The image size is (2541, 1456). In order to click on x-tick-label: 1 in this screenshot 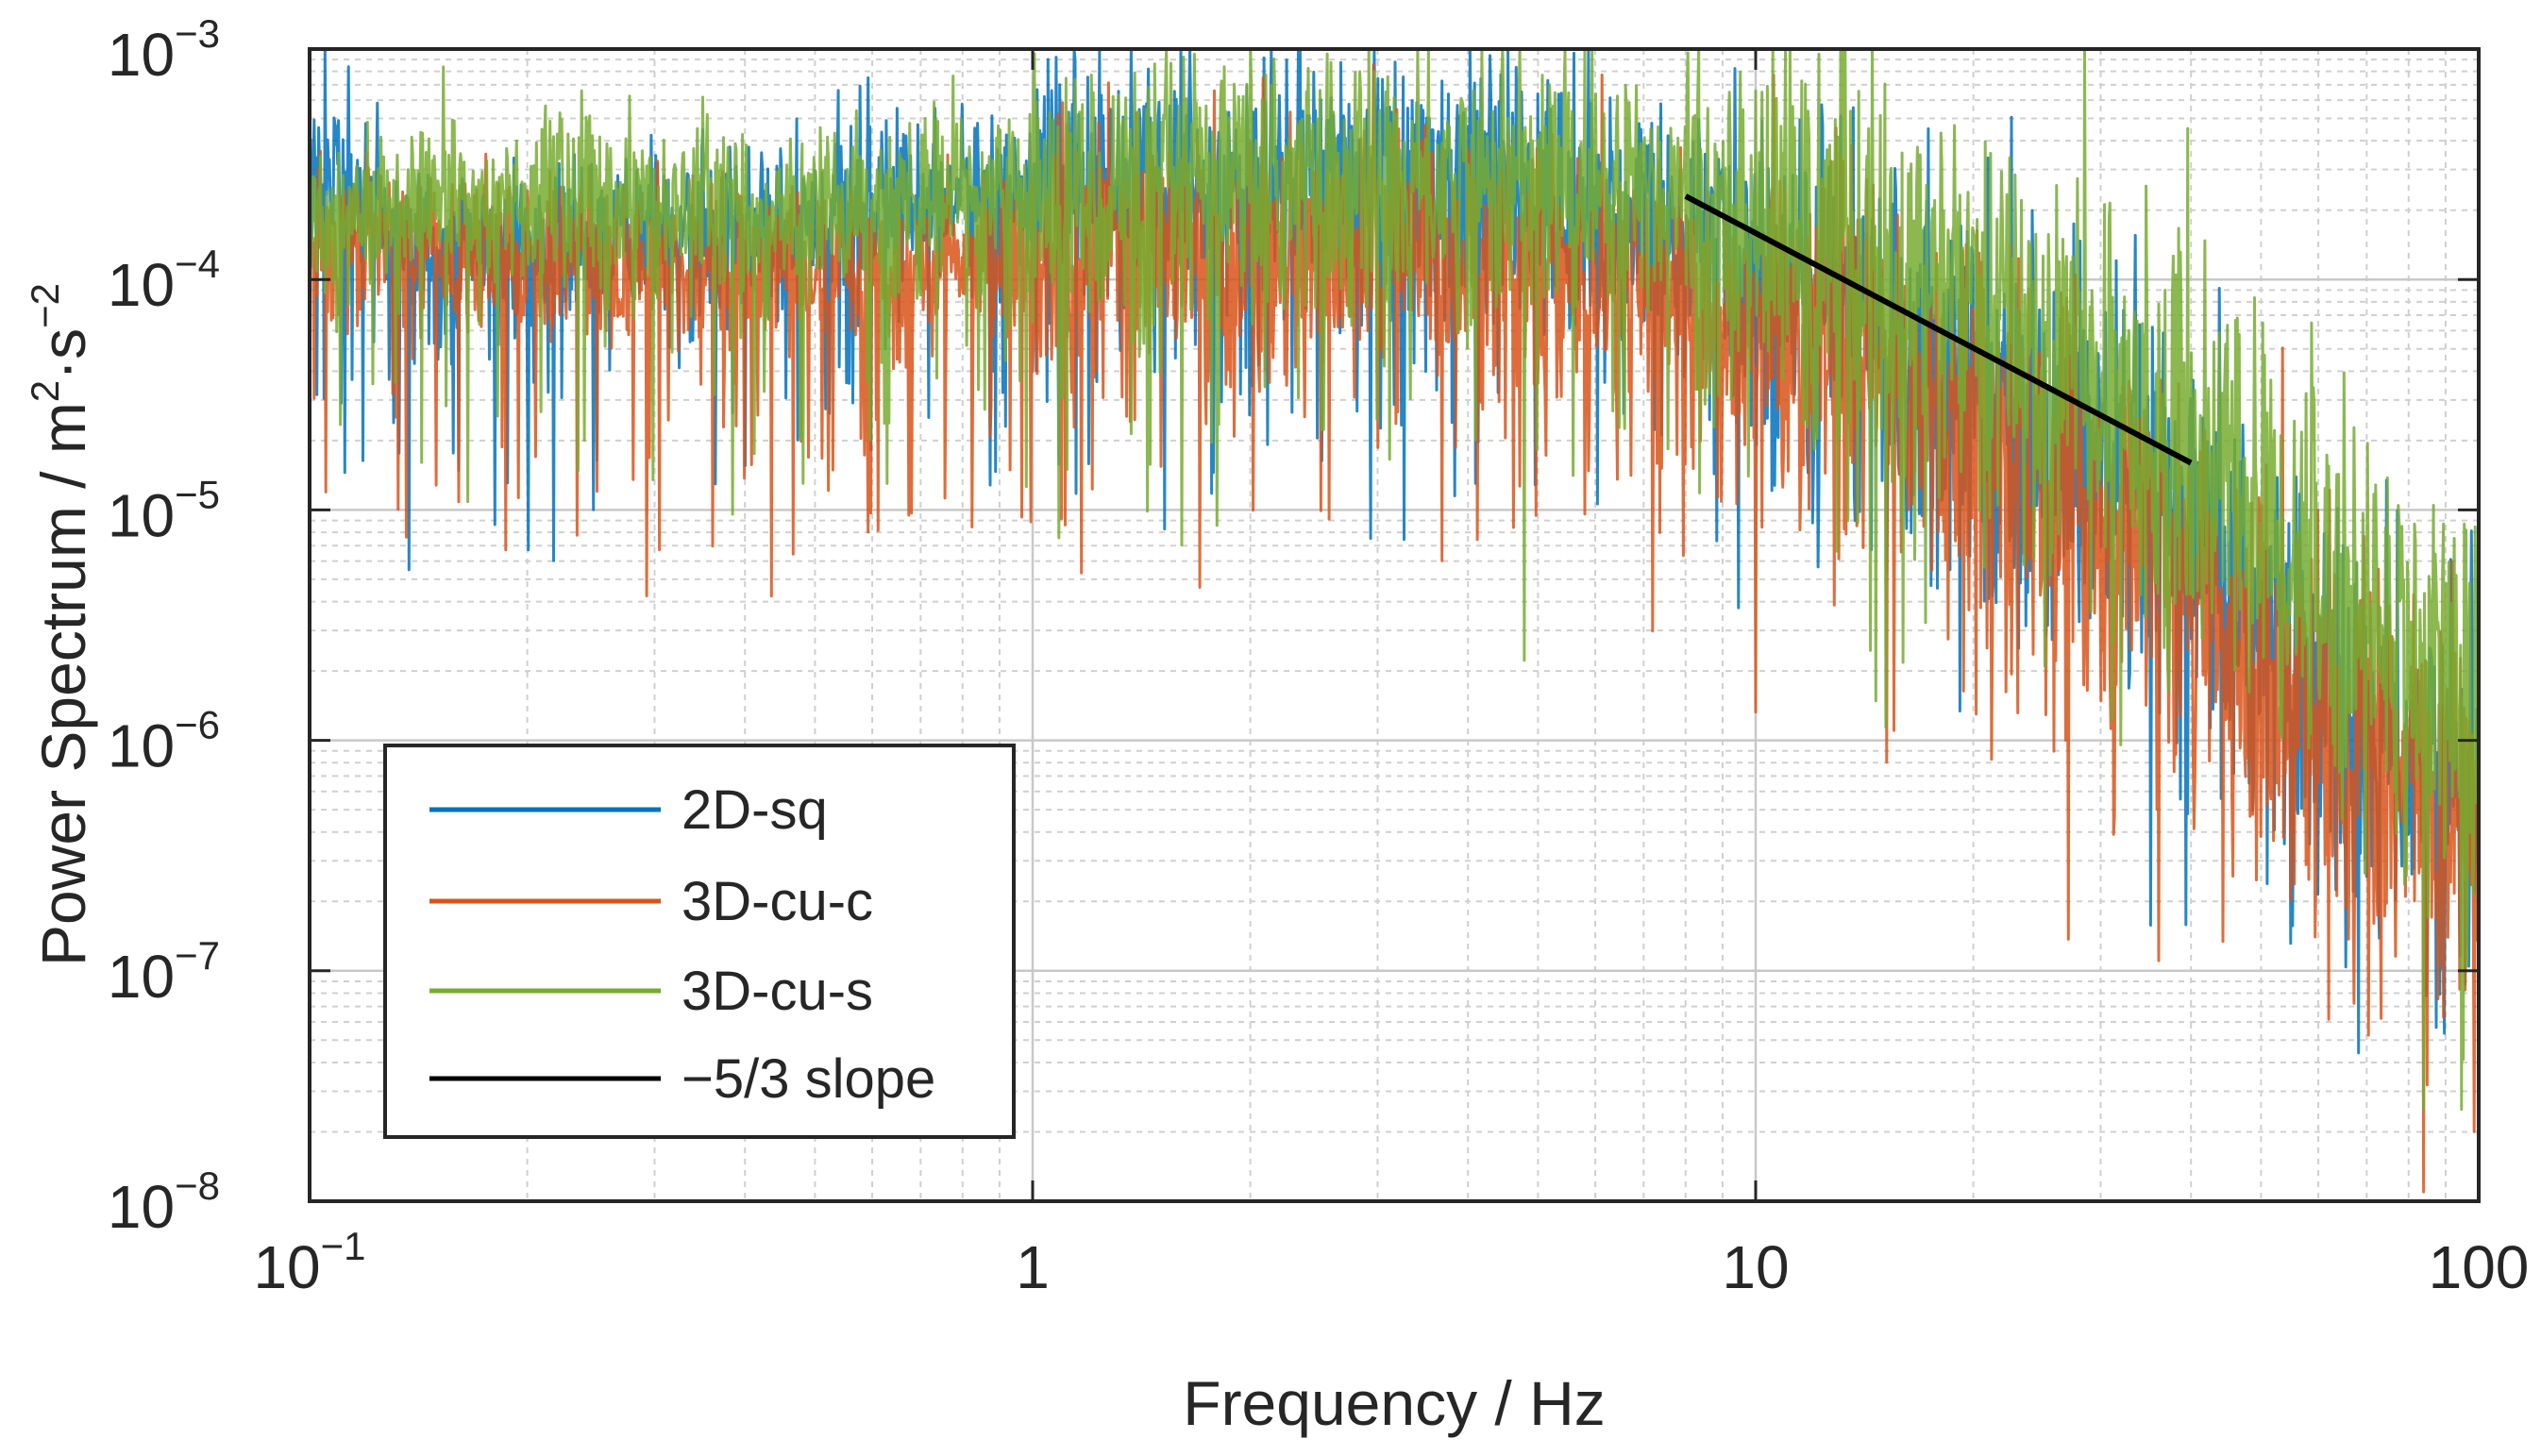, I will do `click(1033, 1267)`.